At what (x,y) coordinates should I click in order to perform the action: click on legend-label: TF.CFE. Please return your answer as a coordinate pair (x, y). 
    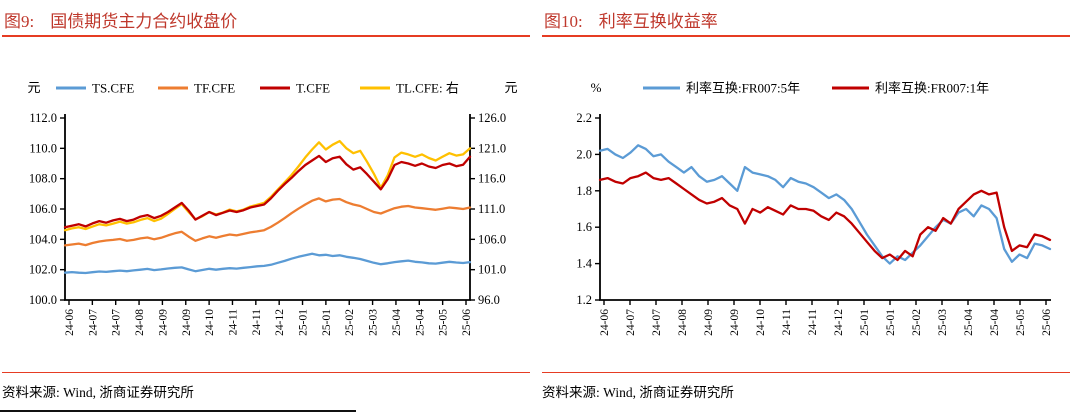
    Looking at the image, I should click on (214, 88).